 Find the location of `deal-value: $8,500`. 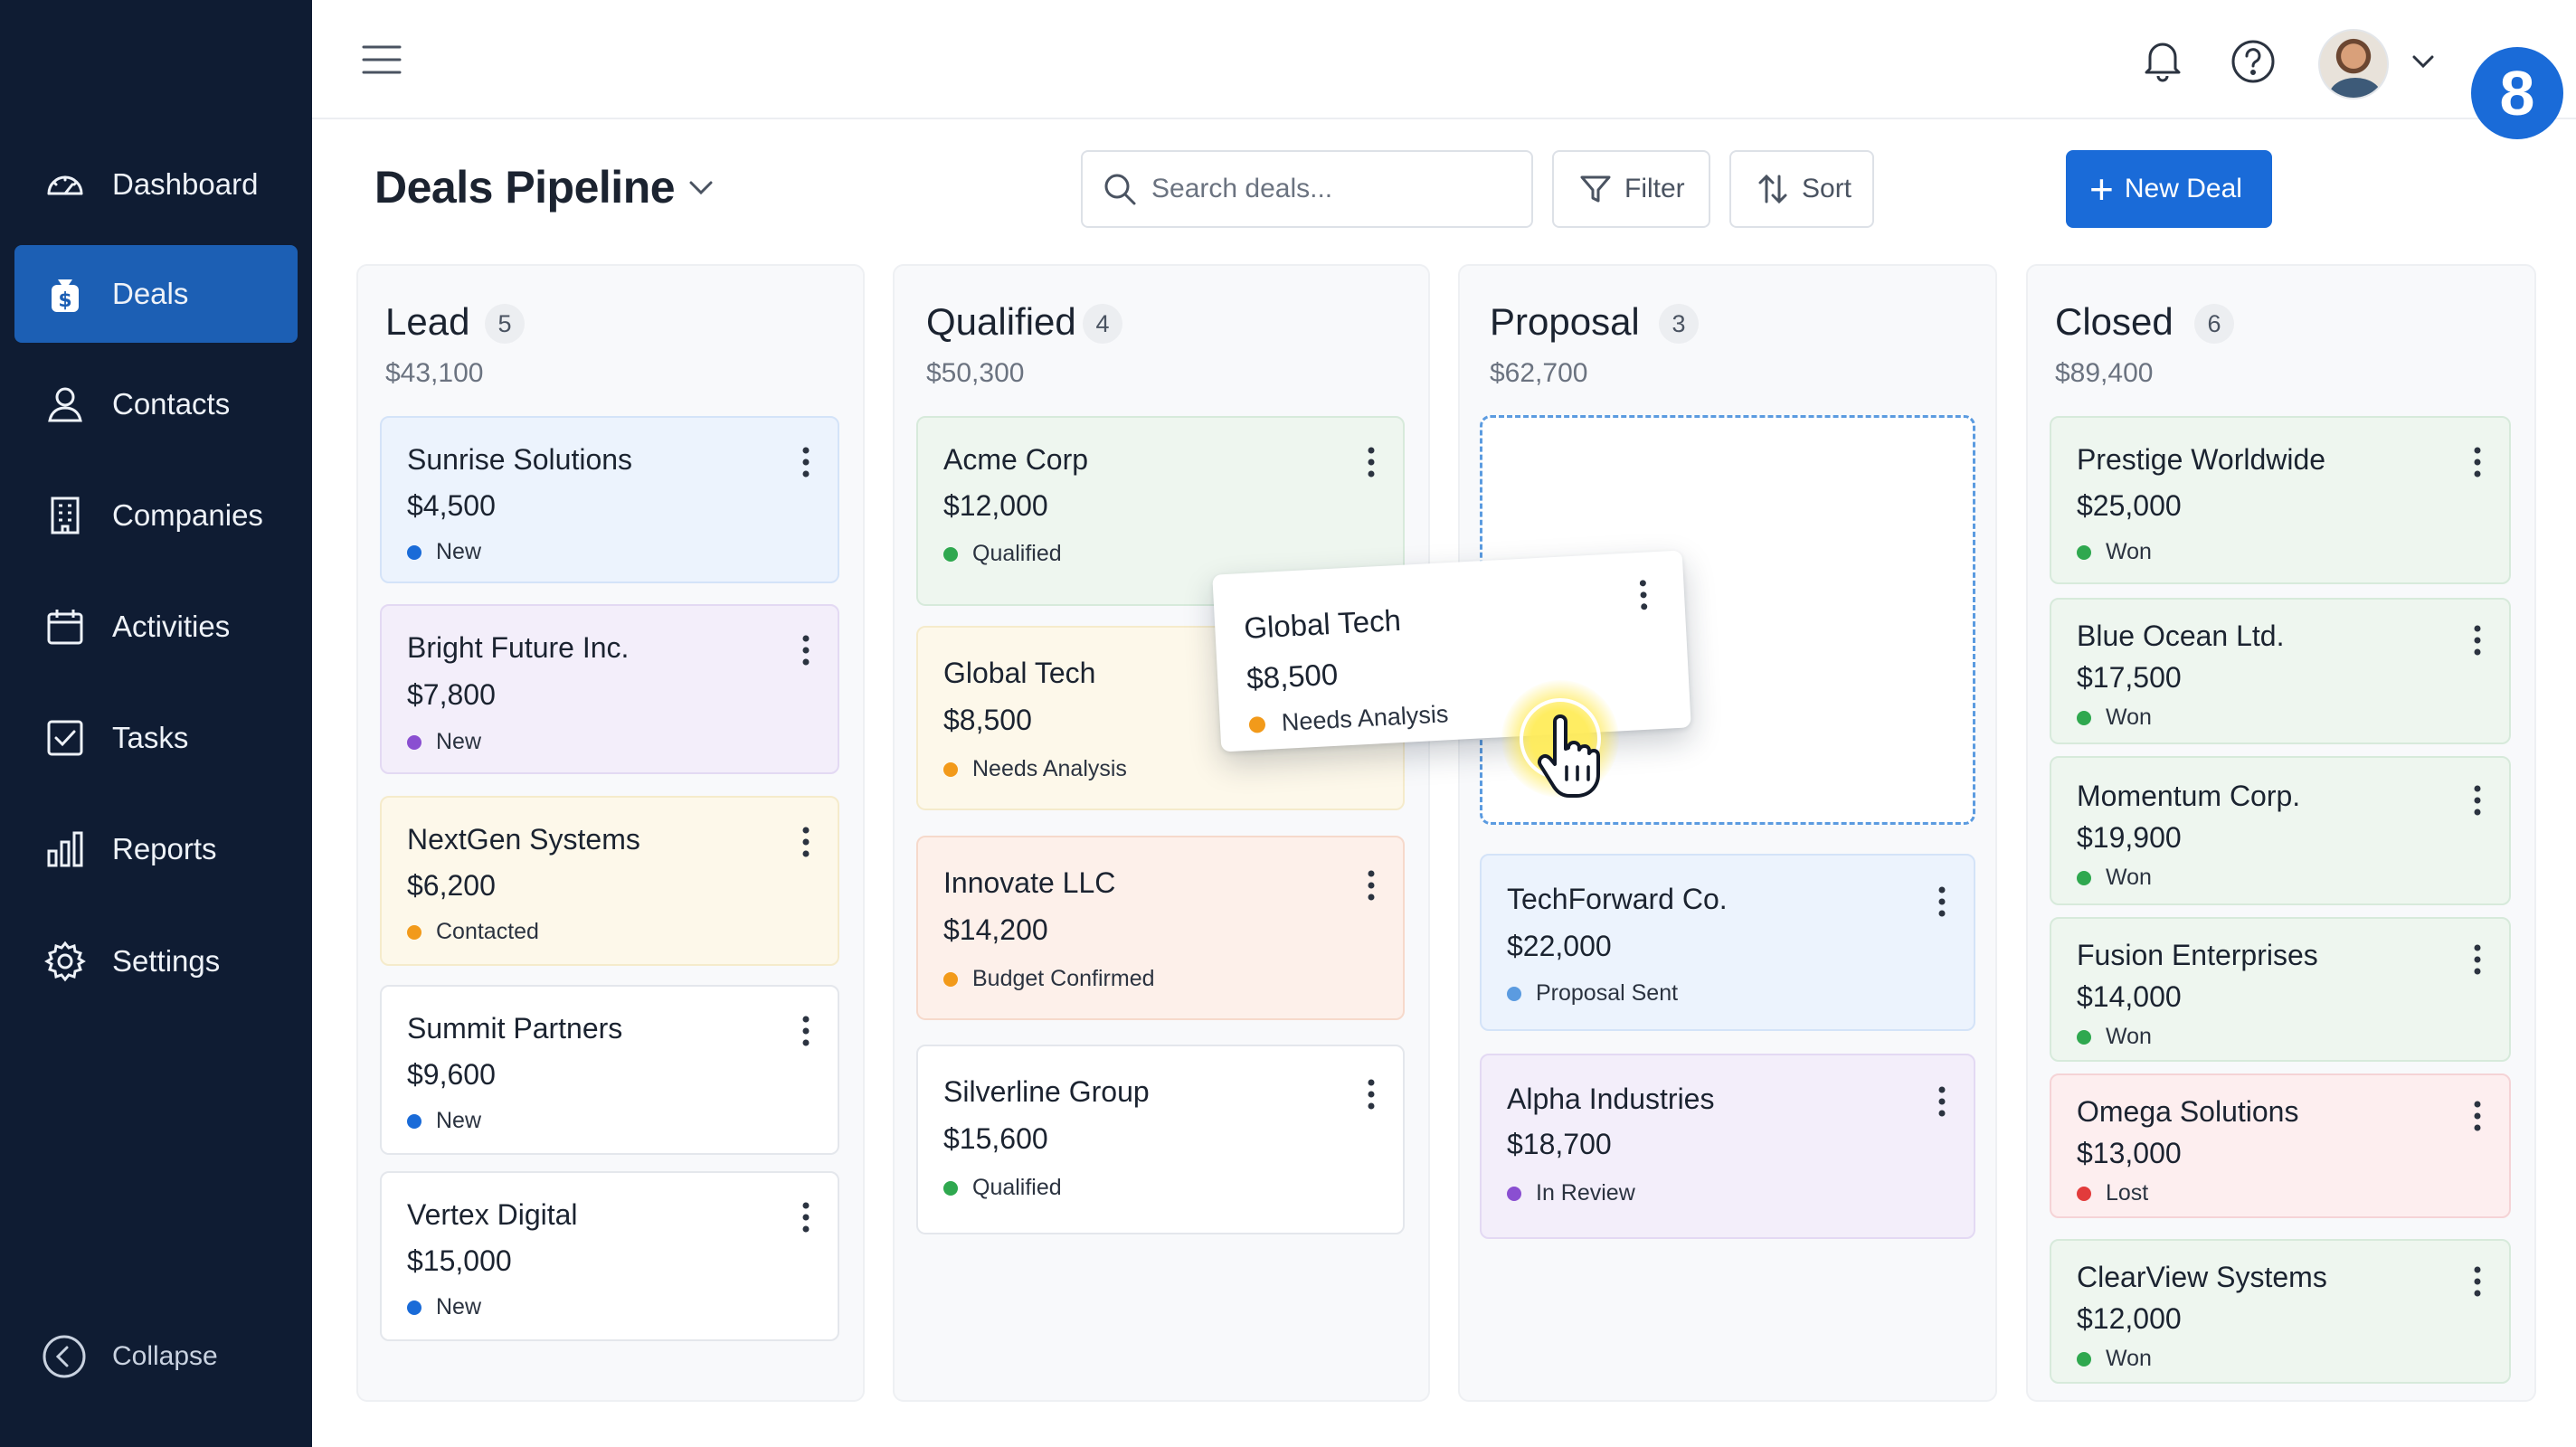

deal-value: $8,500 is located at coordinates (1293, 676).